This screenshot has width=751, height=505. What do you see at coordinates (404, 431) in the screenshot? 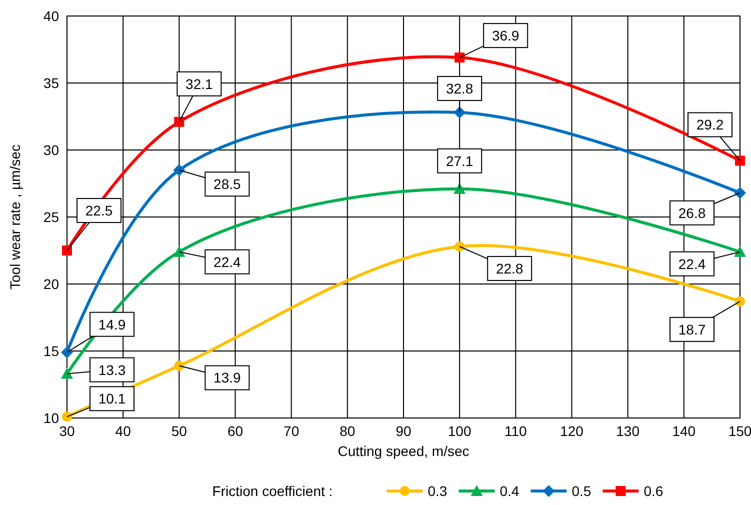
I see `x-tick-label: 90` at bounding box center [404, 431].